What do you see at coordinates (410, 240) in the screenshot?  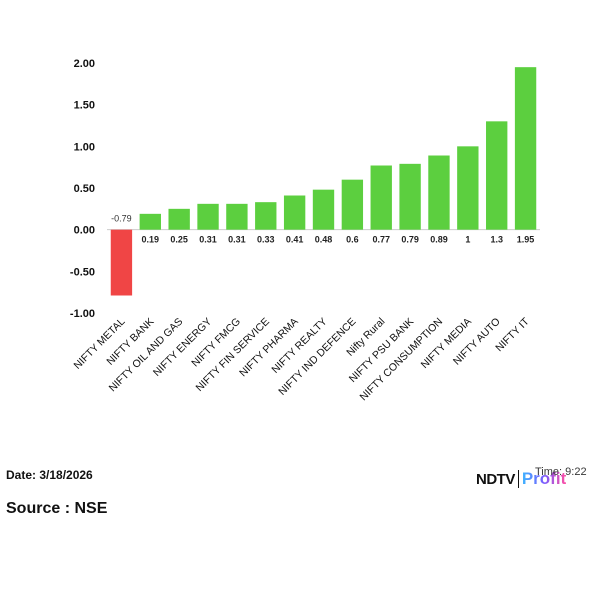 I see `value-label: 0.79` at bounding box center [410, 240].